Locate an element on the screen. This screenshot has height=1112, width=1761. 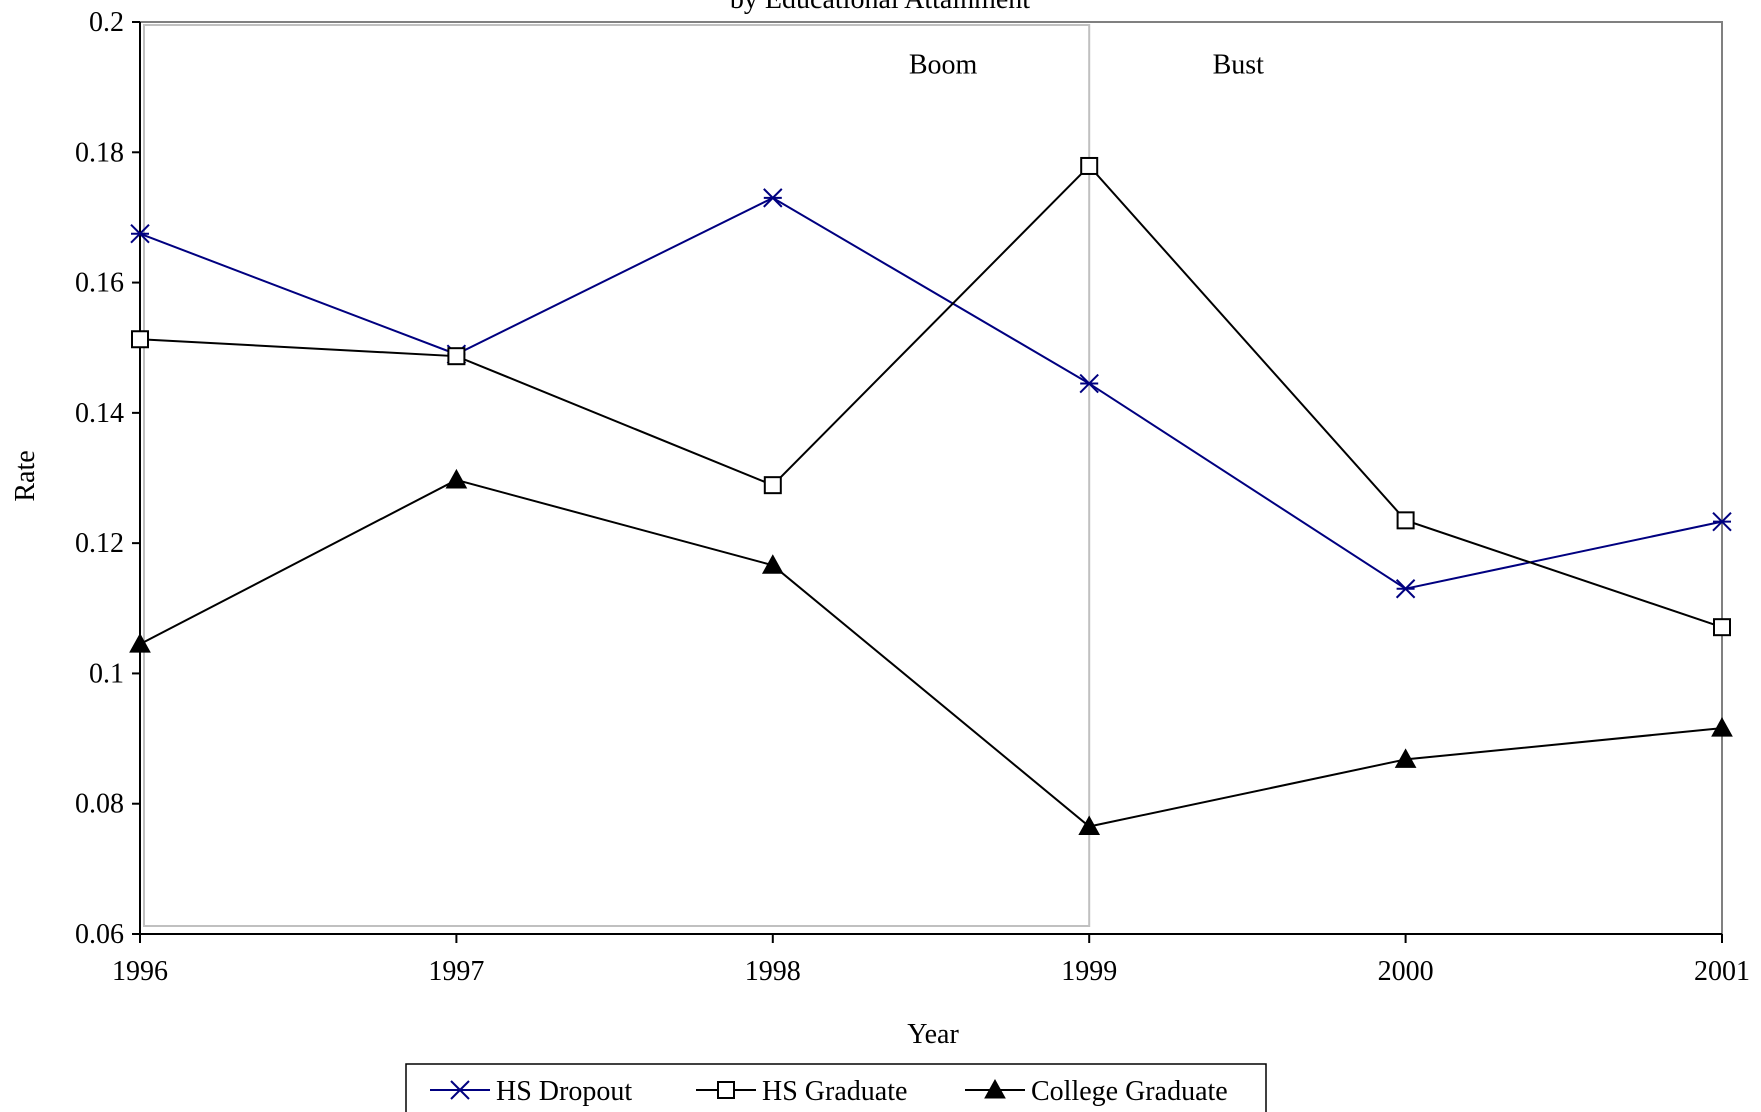
annotation-label: Bust is located at coordinates (1239, 64).